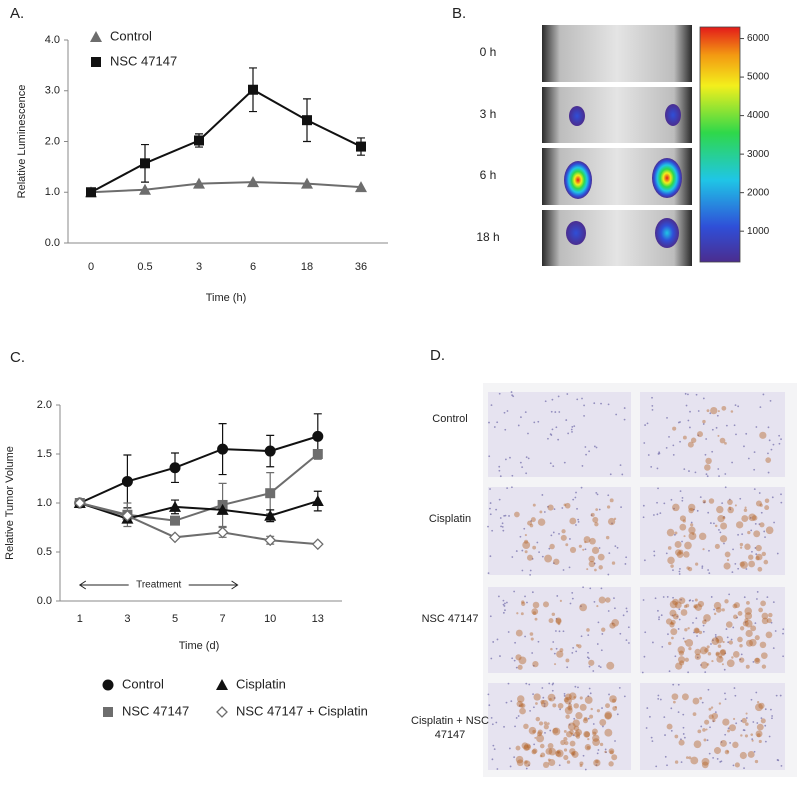  I want to click on x-tick-label: 18, so click(307, 267).